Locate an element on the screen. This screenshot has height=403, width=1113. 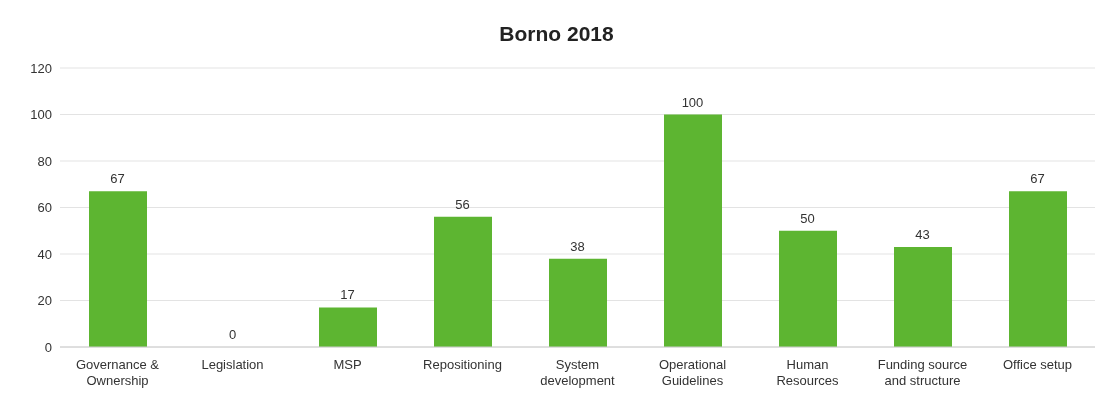
y-tick-label: 120 is located at coordinates (41, 68).